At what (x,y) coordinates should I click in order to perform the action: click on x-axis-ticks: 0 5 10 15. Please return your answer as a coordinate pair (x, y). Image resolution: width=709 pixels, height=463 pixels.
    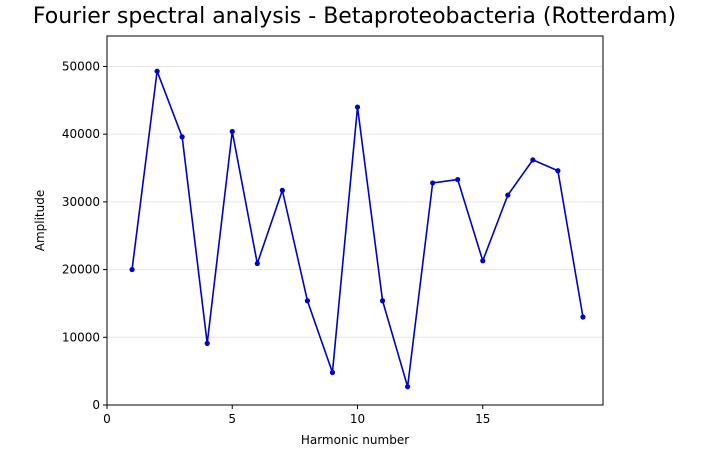
    Looking at the image, I should click on (296, 415).